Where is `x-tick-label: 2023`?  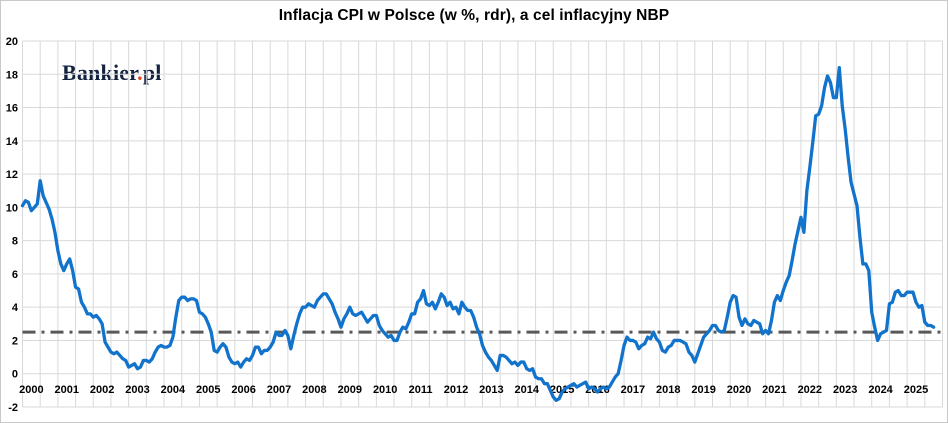 x-tick-label: 2023 is located at coordinates (845, 390).